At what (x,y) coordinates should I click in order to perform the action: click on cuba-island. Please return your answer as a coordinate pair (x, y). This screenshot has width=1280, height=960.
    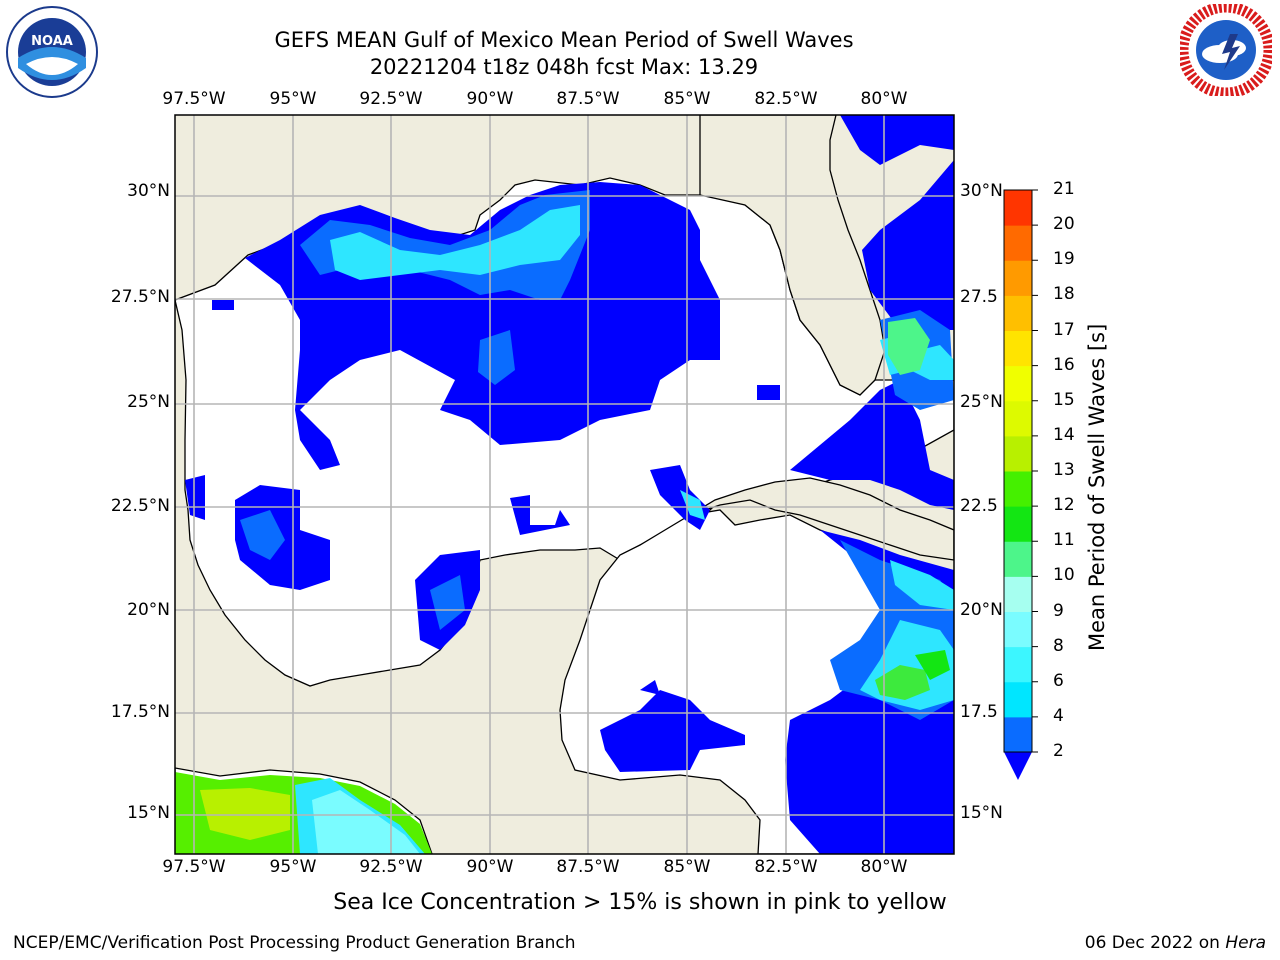
    Looking at the image, I should click on (821, 519).